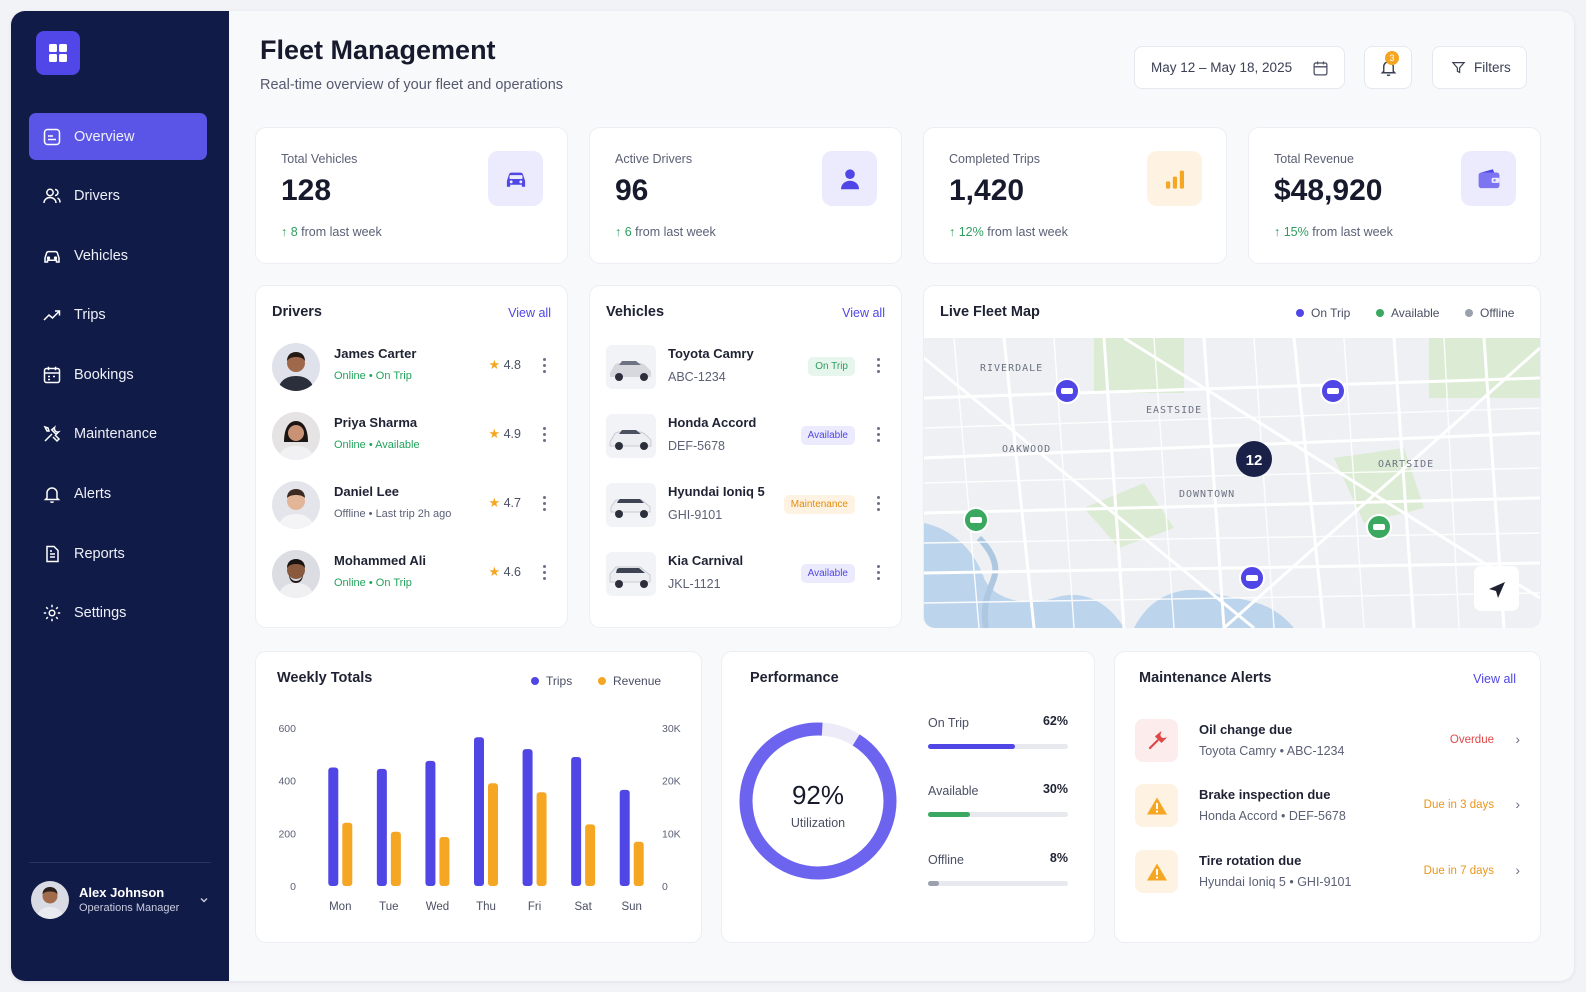  I want to click on sidebar-item-alerts: Alerts, so click(118, 494).